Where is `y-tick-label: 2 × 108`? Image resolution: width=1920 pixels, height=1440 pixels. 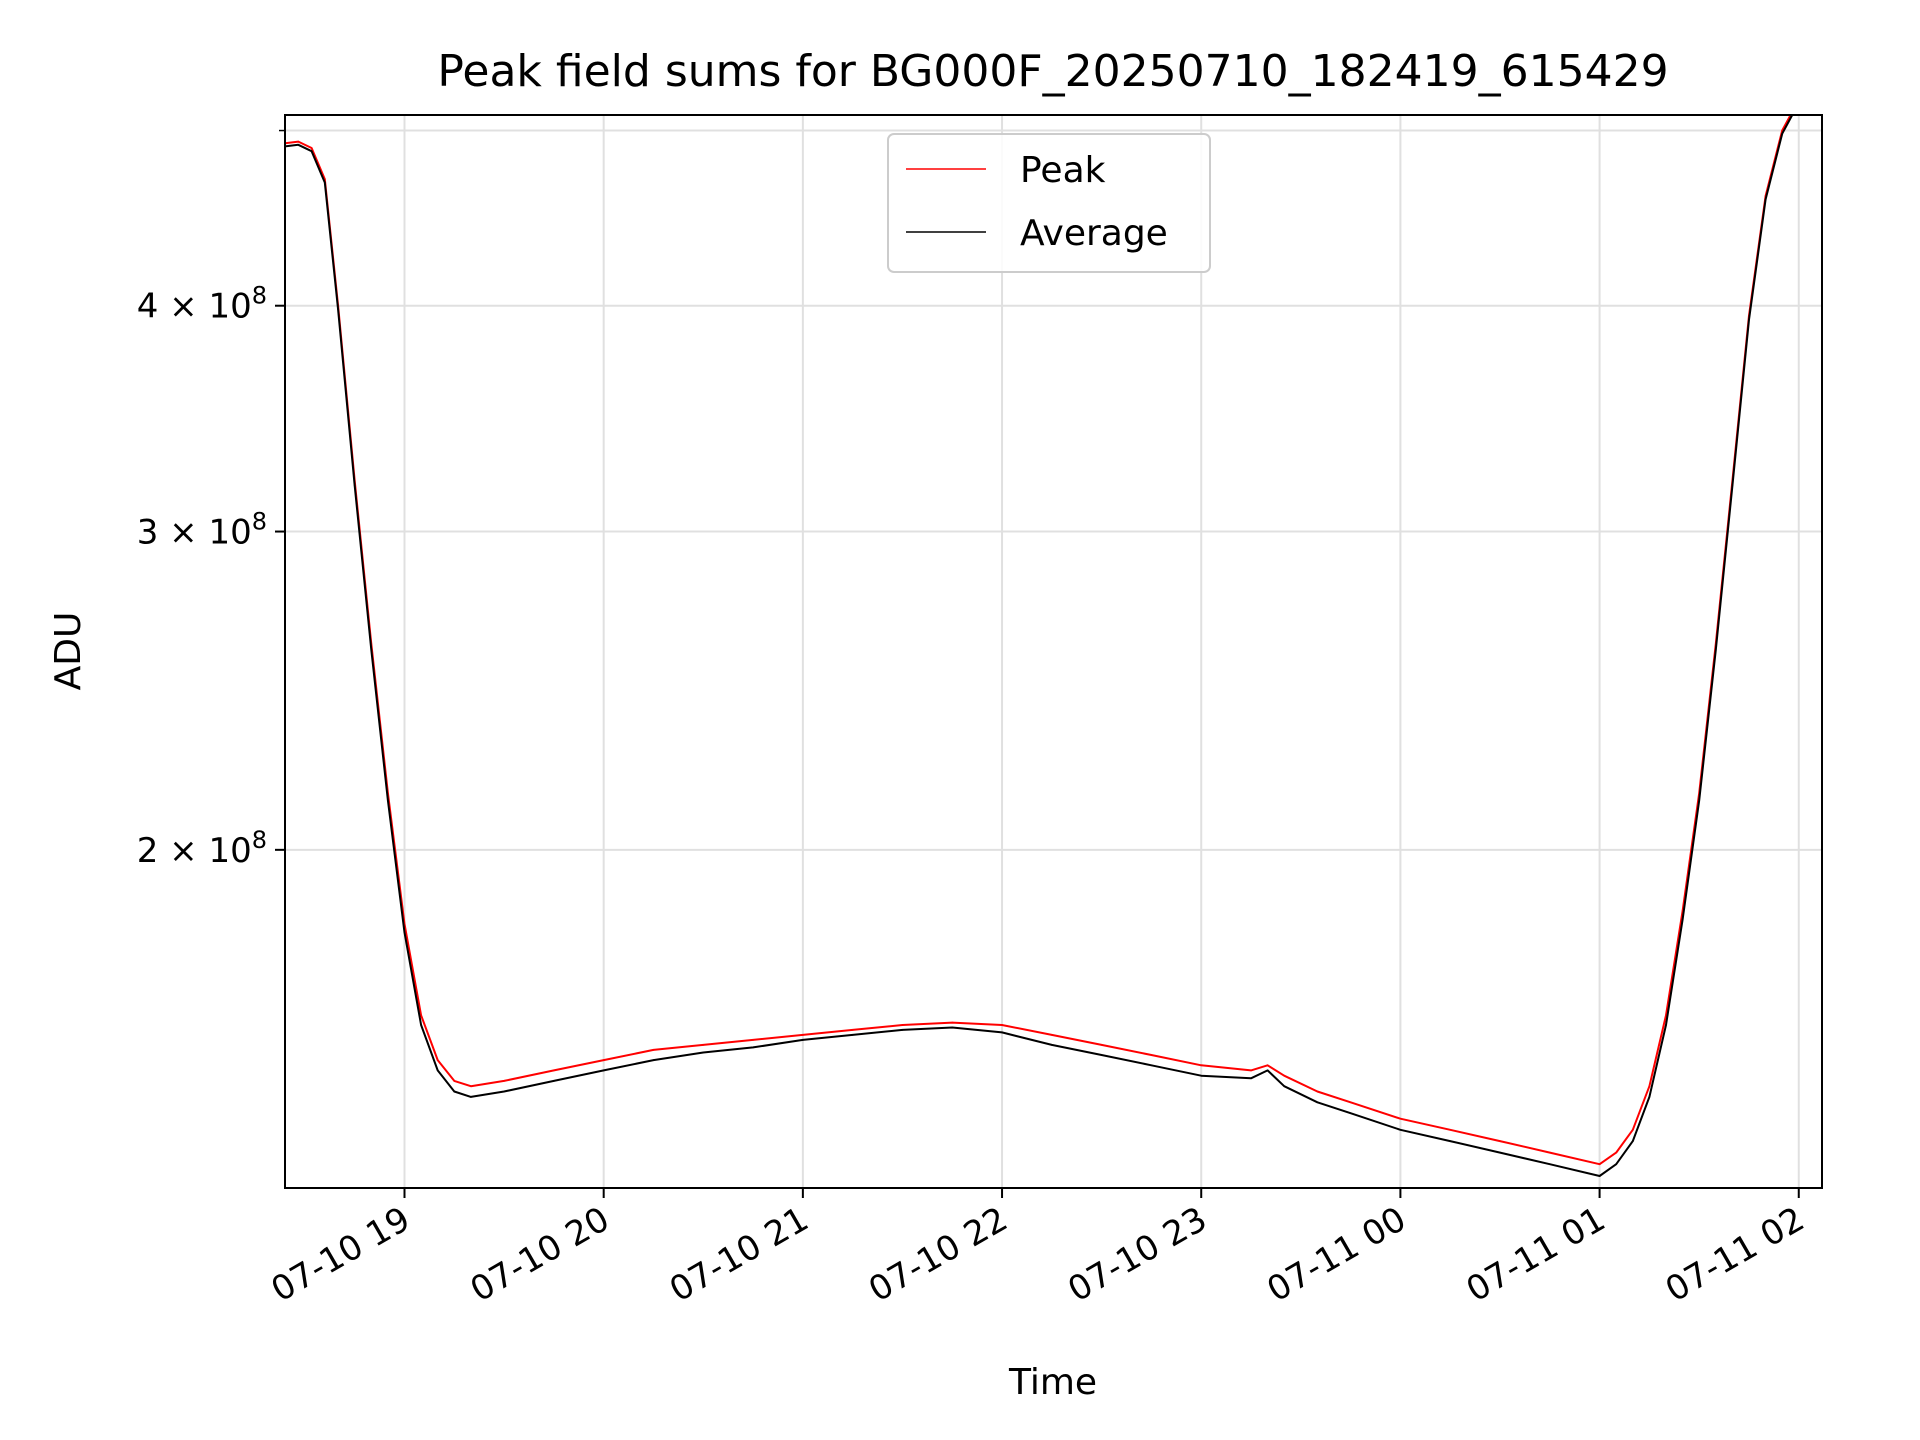 y-tick-label: 2 × 108 is located at coordinates (202, 848).